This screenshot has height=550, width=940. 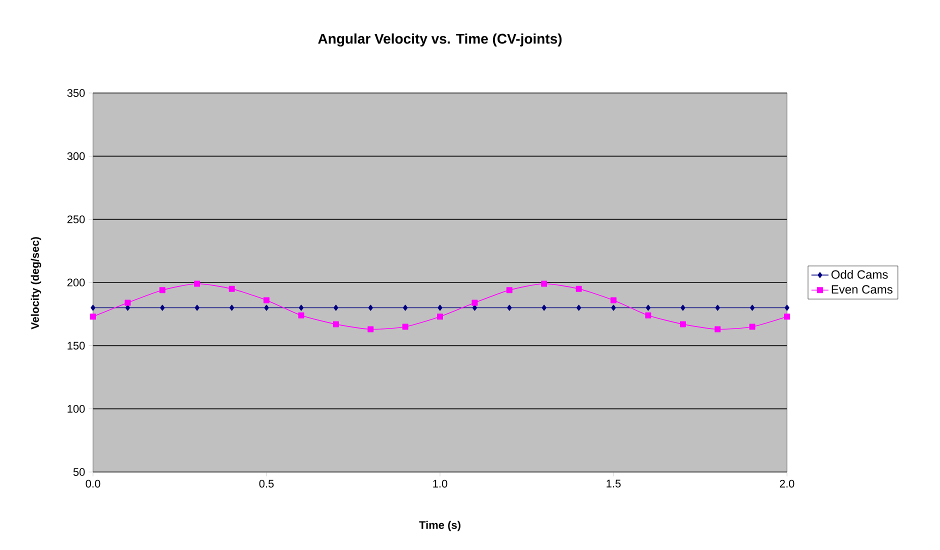 I want to click on x-axis-title: Time (s), so click(x=439, y=526).